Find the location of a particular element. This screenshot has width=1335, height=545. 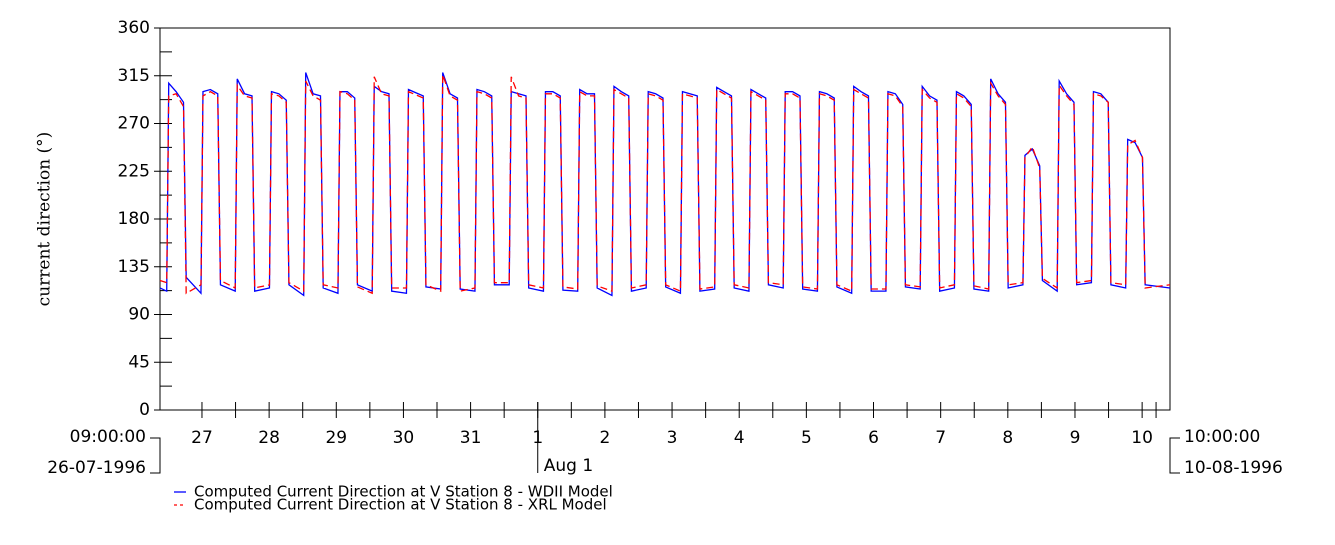

y-tick-label: 135 is located at coordinates (134, 267).